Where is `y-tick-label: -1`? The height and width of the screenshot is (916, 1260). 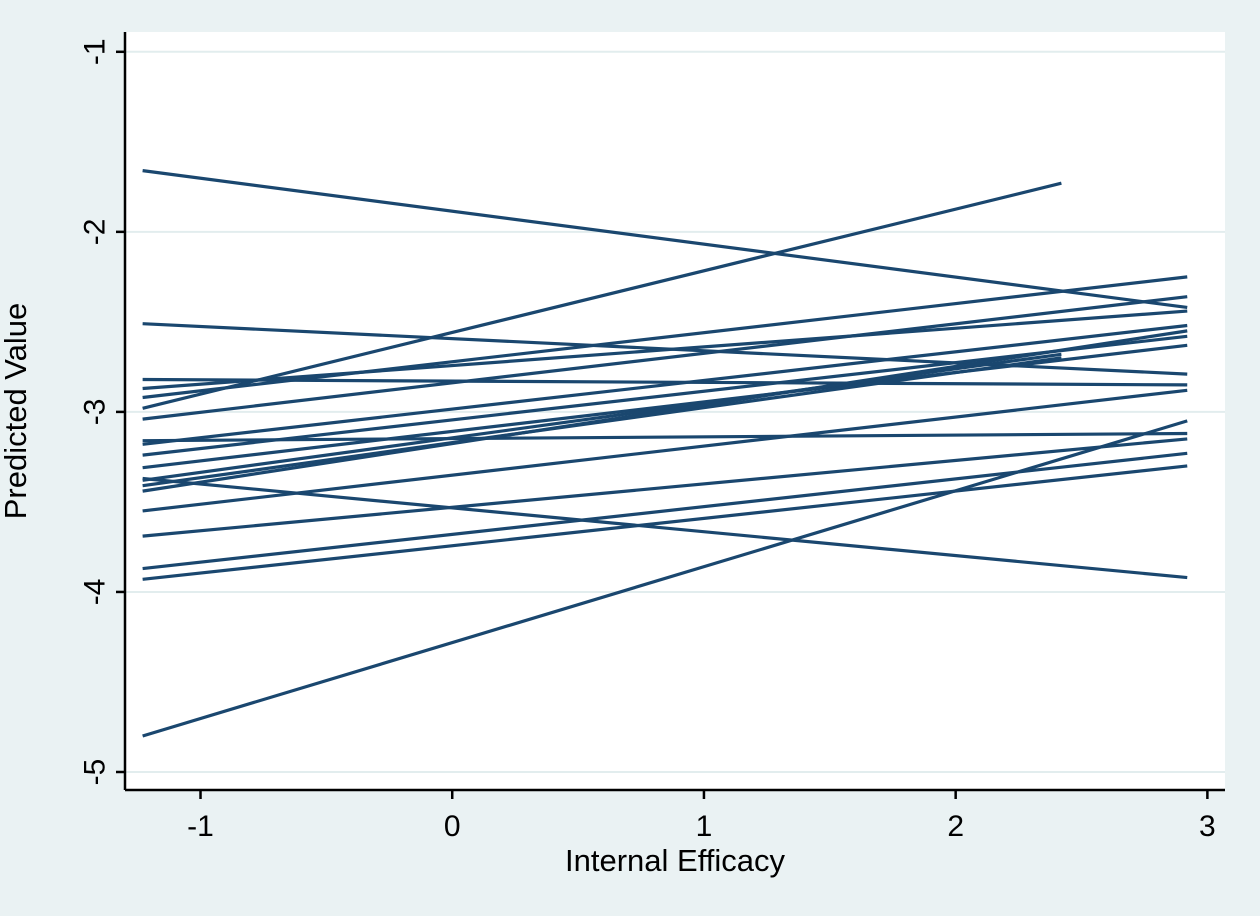
y-tick-label: -1 is located at coordinates (95, 51).